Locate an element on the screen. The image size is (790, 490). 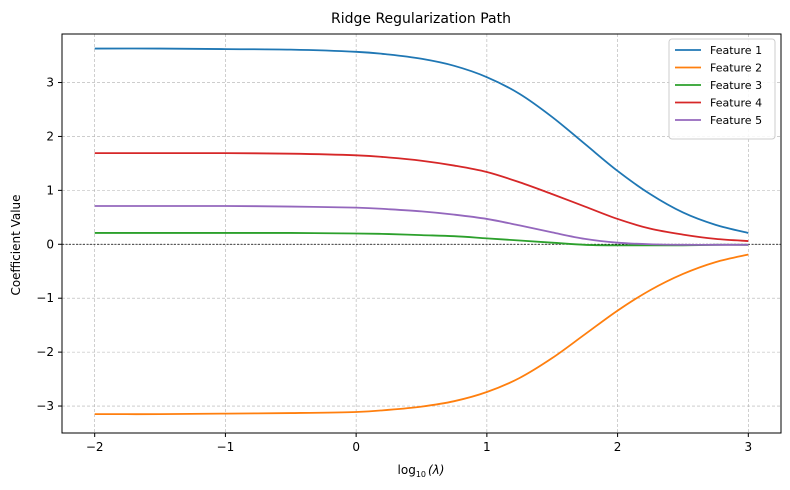
x-axis-label-sub: 10 is located at coordinates (421, 474).